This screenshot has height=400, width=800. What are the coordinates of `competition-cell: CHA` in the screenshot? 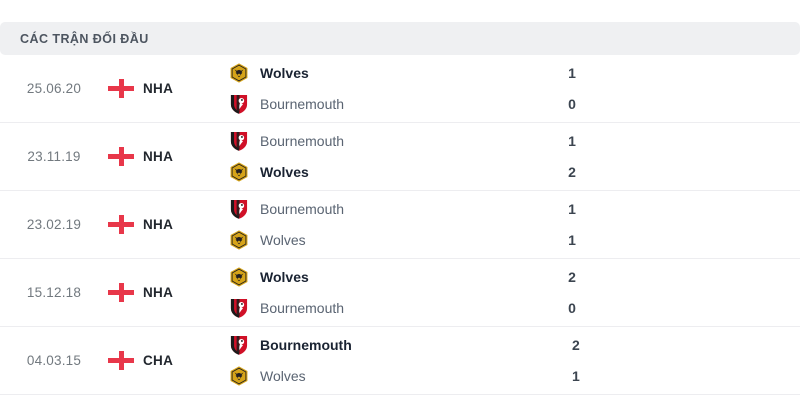 It's located at (164, 360).